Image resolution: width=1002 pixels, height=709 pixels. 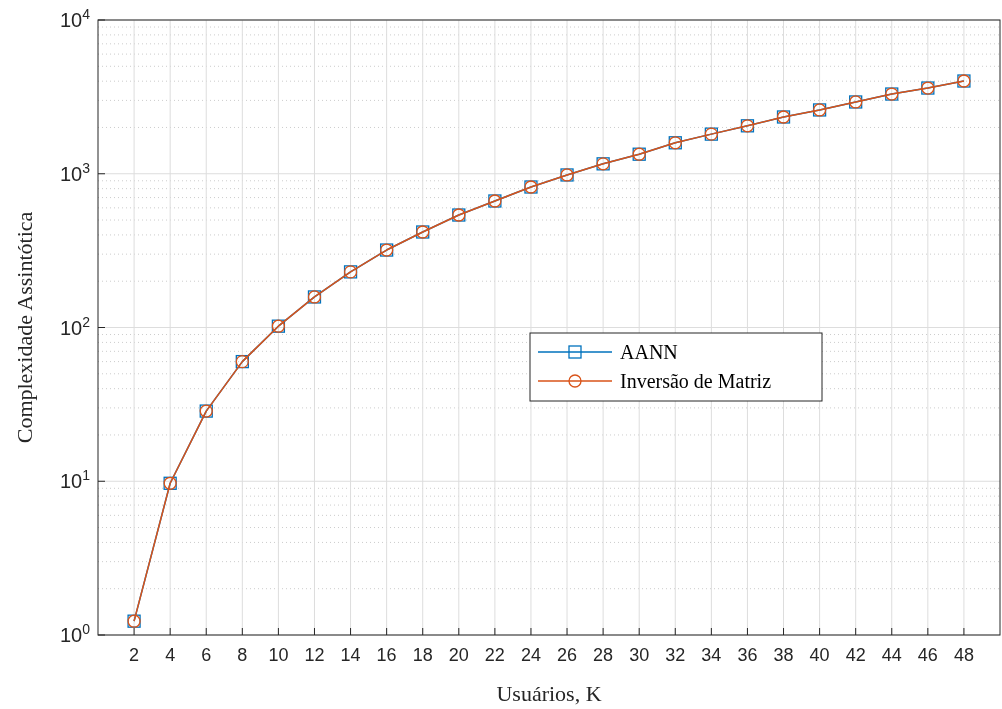 I want to click on x-tick-label: 22, so click(x=494, y=655).